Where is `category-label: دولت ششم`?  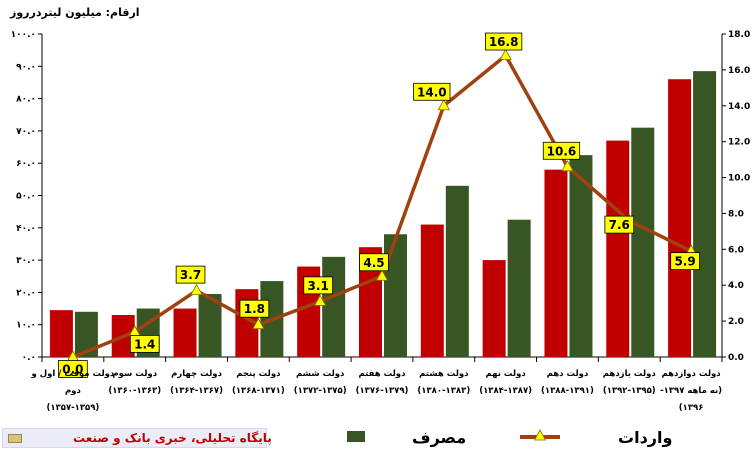 category-label: دولت ششم is located at coordinates (320, 374).